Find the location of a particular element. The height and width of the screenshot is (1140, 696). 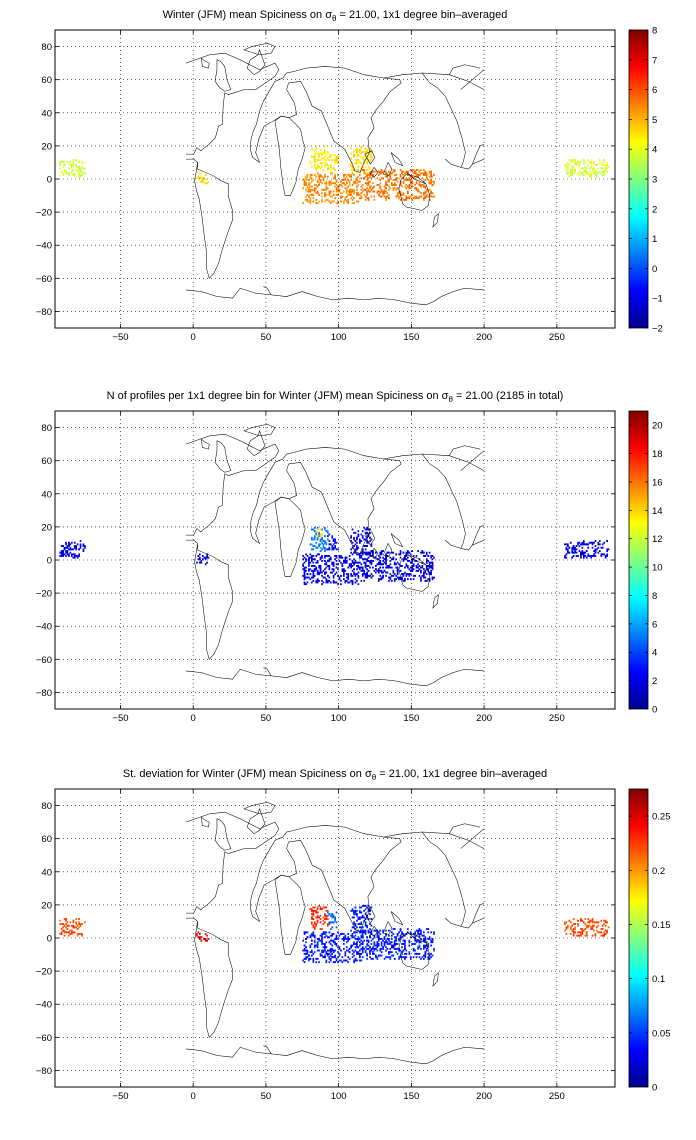

y-tick-label: −80 is located at coordinates (44, 1071).